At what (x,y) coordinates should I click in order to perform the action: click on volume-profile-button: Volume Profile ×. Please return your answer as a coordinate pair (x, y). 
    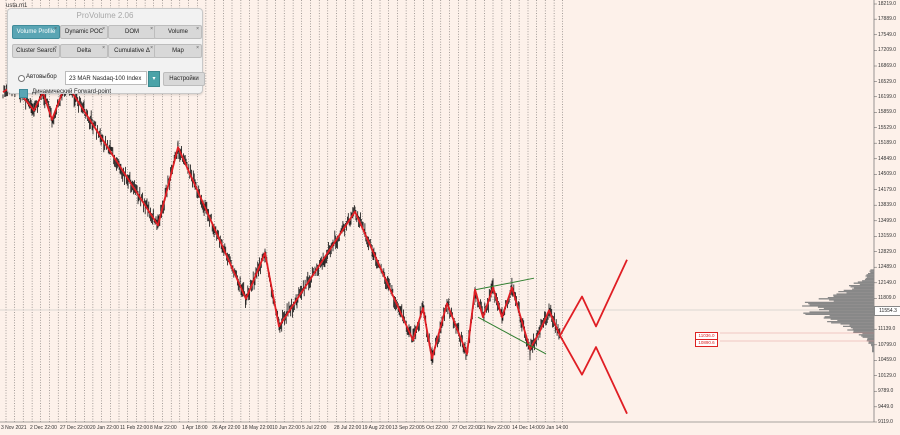
    Looking at the image, I should click on (36, 32).